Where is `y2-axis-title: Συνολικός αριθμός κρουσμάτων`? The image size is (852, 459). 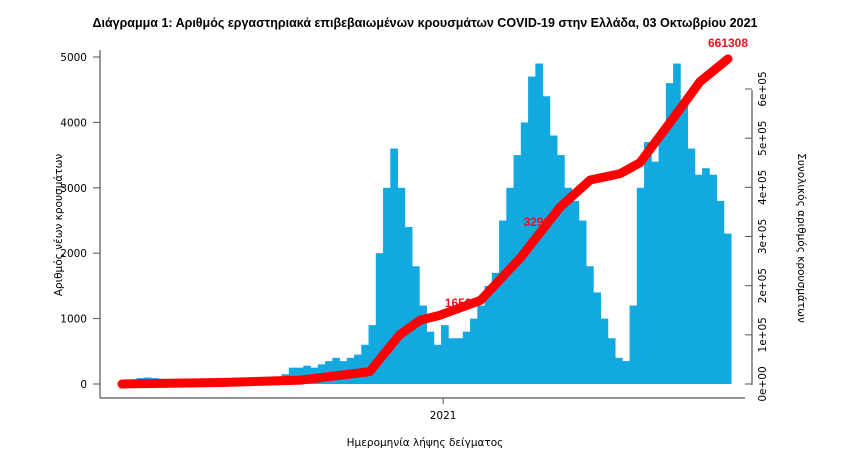 y2-axis-title: Συνολικός αριθμός κρουσμάτων is located at coordinates (801, 238).